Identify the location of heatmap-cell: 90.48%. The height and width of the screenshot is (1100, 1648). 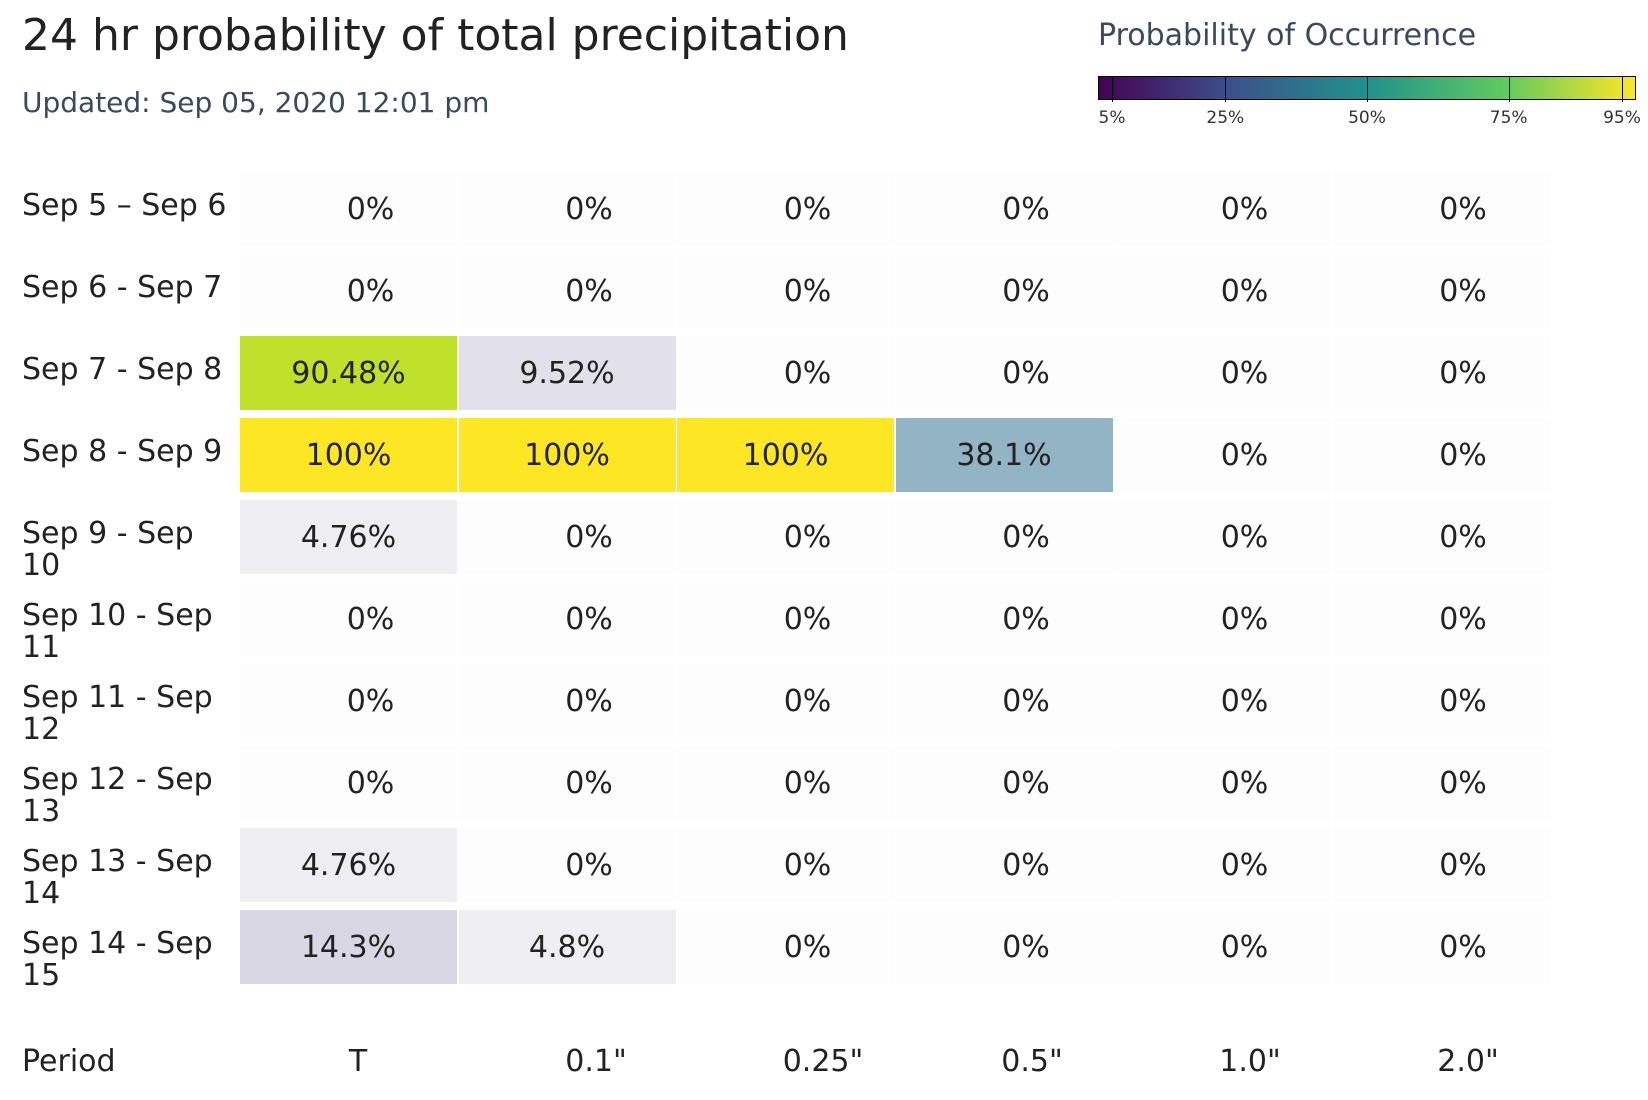
(348, 373).